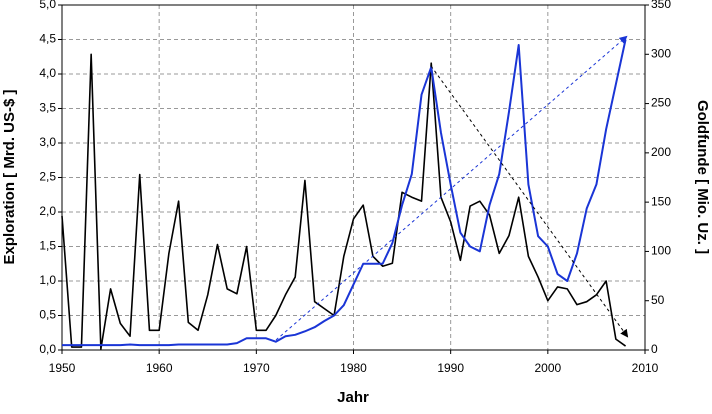 The width and height of the screenshot is (712, 414). I want to click on x-tick-label: 1950, so click(62, 368).